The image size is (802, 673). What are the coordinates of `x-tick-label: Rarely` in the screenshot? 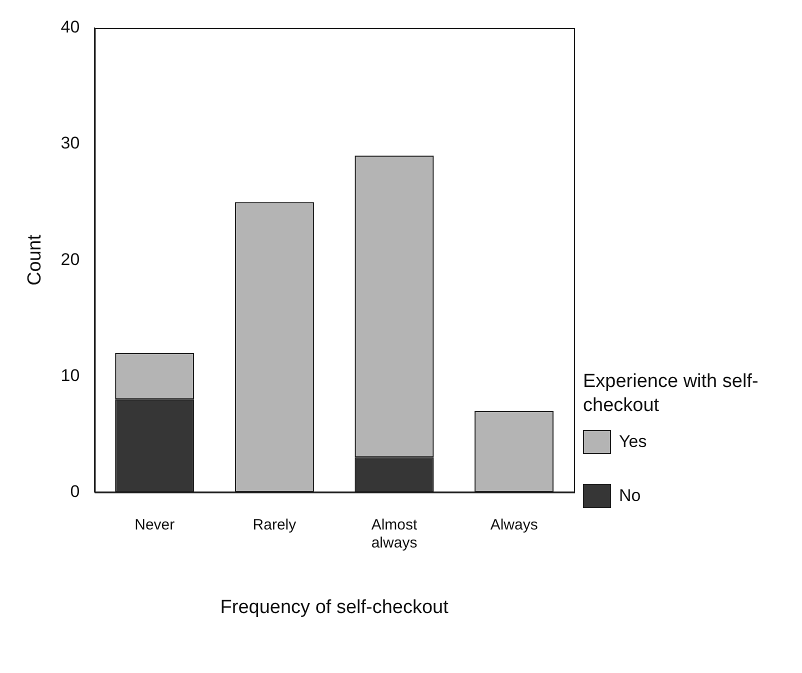 It's located at (274, 525).